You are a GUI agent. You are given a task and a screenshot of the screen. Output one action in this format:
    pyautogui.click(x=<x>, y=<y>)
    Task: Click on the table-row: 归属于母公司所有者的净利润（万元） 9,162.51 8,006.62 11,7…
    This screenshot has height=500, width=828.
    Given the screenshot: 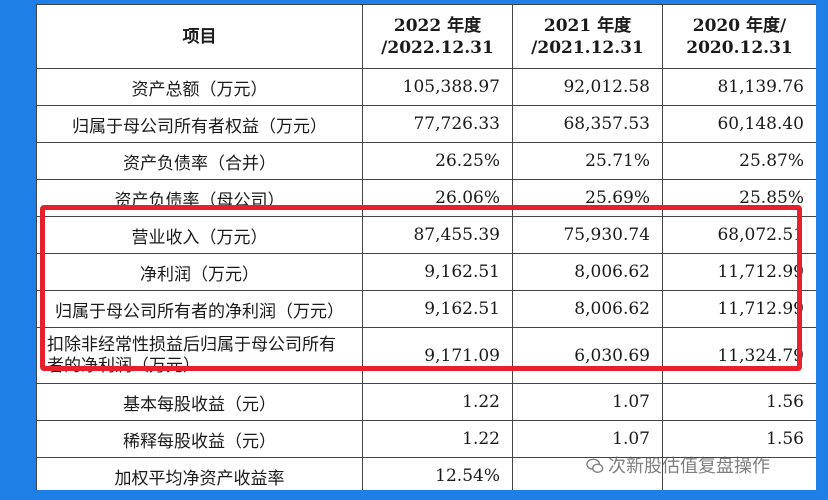 What is the action you would take?
    pyautogui.click(x=426, y=309)
    